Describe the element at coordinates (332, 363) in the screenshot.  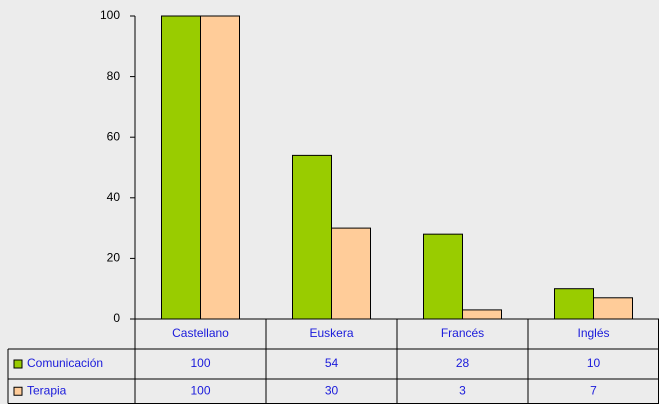
I see `table-value: 54` at that location.